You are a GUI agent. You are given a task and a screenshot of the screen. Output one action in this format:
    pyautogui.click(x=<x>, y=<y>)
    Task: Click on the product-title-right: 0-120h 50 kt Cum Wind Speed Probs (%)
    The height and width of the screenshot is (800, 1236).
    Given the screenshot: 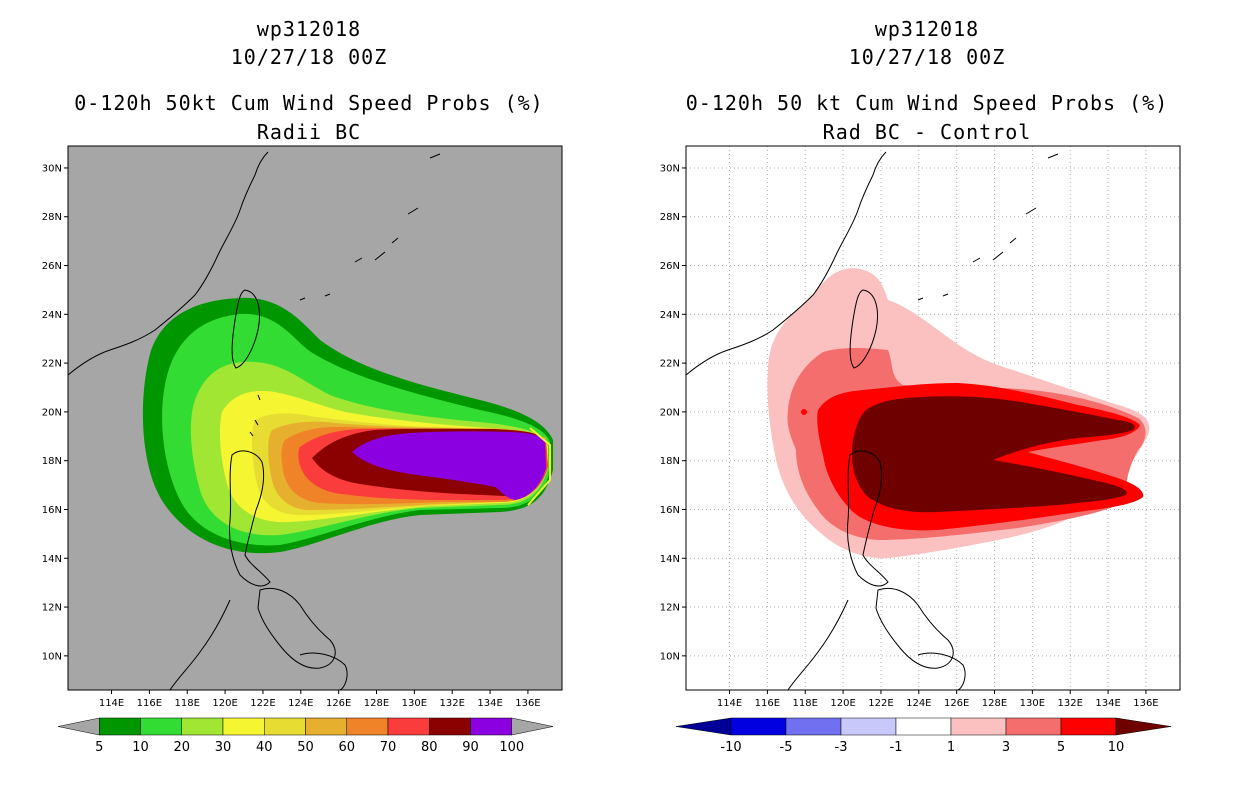 What is the action you would take?
    pyautogui.click(x=927, y=103)
    